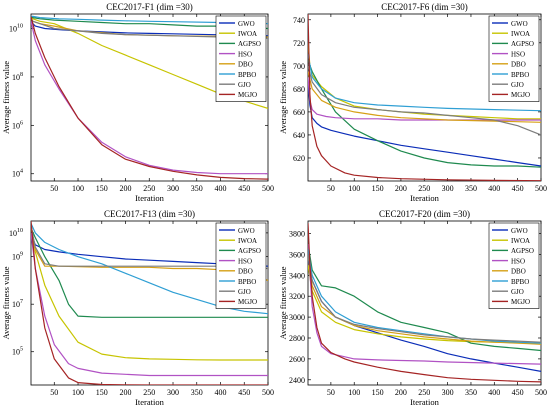 The width and height of the screenshot is (550, 409). I want to click on y-tick-label: 620, so click(299, 158).